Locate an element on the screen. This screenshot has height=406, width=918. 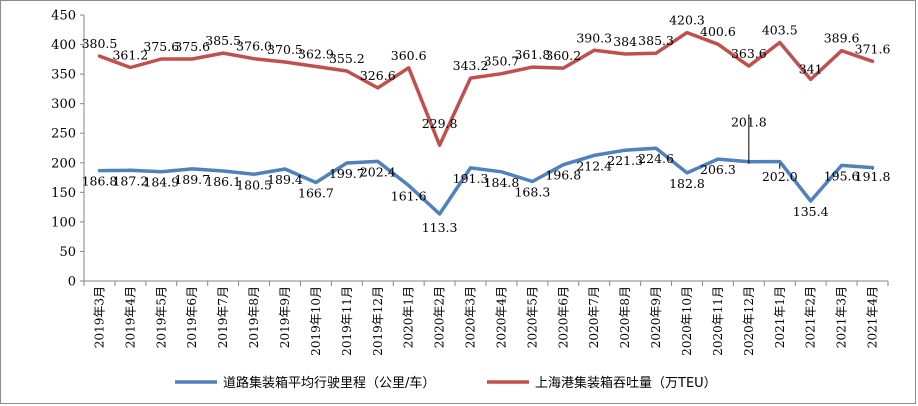
x-tick-label: 2021年3月 is located at coordinates (842, 317).